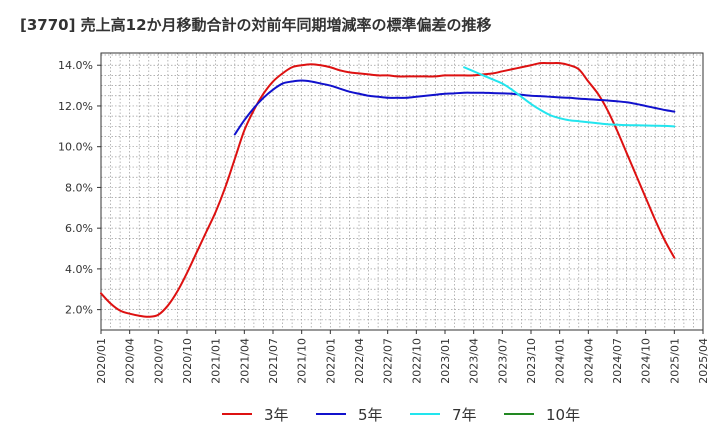 The height and width of the screenshot is (440, 720). What do you see at coordinates (454, 107) in the screenshot?
I see `series-line-5年` at bounding box center [454, 107].